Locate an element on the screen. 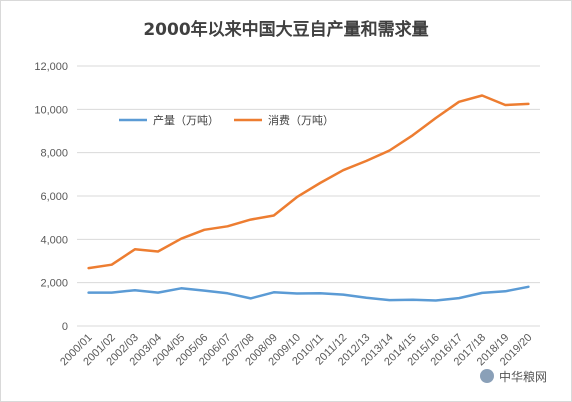 This screenshot has width=572, height=402. watermark-logo-icon is located at coordinates (487, 376).